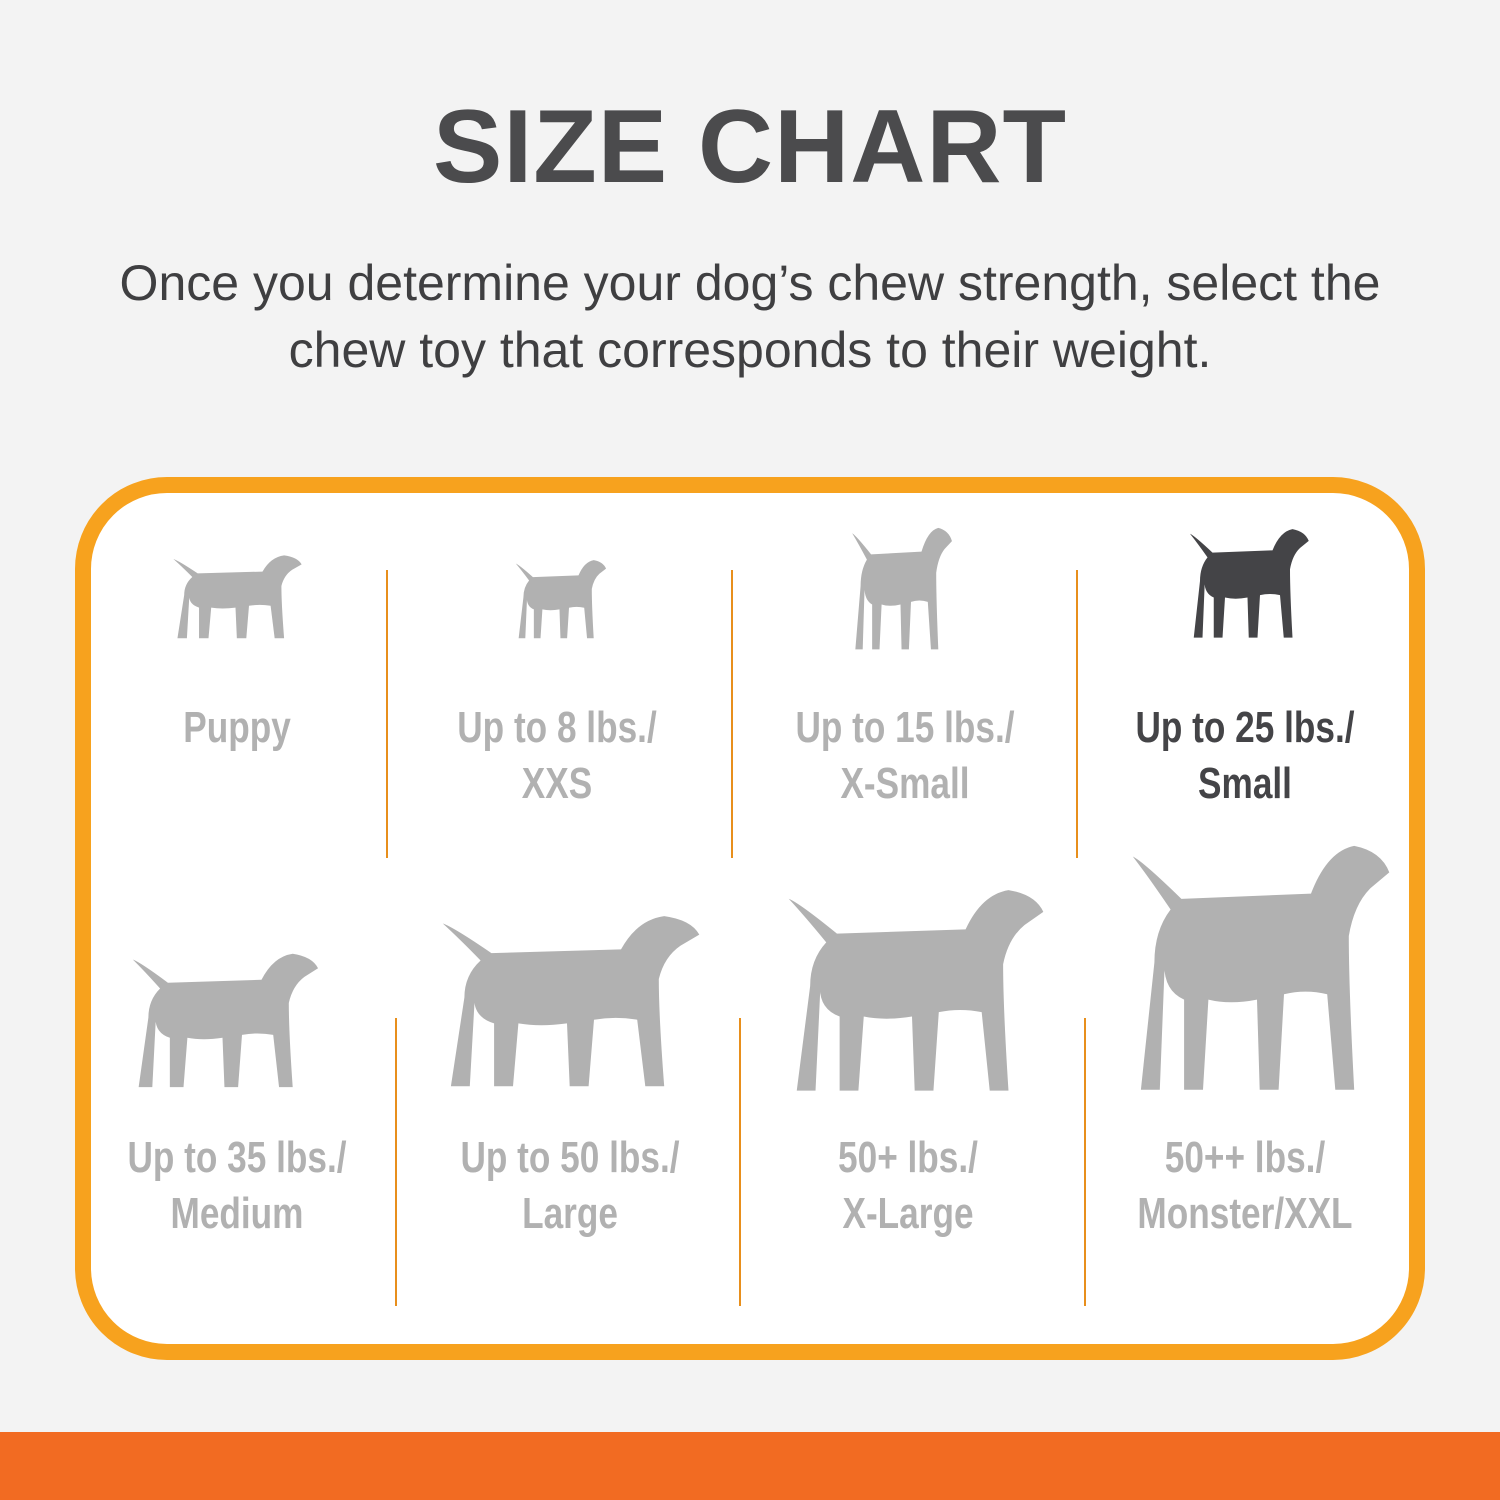 The image size is (1500, 1500). What do you see at coordinates (1245, 1186) in the screenshot?
I see `size-label: 50++ lbs./ Monster/XXL` at bounding box center [1245, 1186].